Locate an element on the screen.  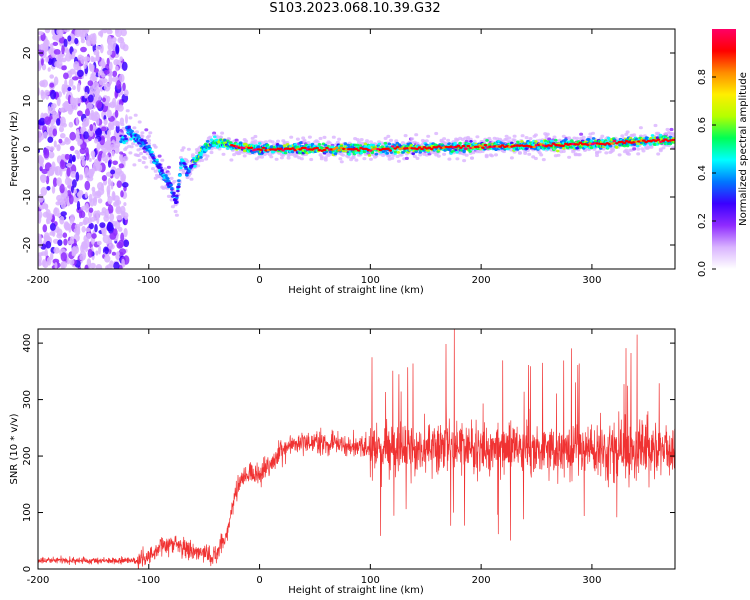
colorbar-ticks: 0.0 0.2 0.4 0.6 0.8 is located at coordinates (706, 173).